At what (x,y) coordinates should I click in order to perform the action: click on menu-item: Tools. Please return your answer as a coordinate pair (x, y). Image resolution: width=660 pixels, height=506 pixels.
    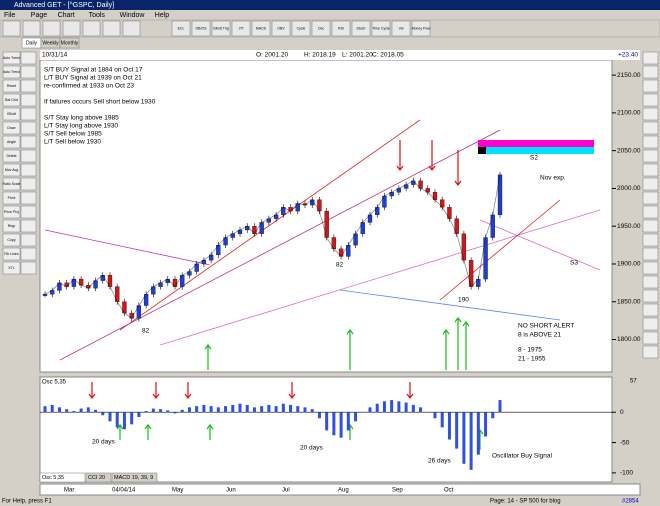
    Looking at the image, I should click on (97, 15).